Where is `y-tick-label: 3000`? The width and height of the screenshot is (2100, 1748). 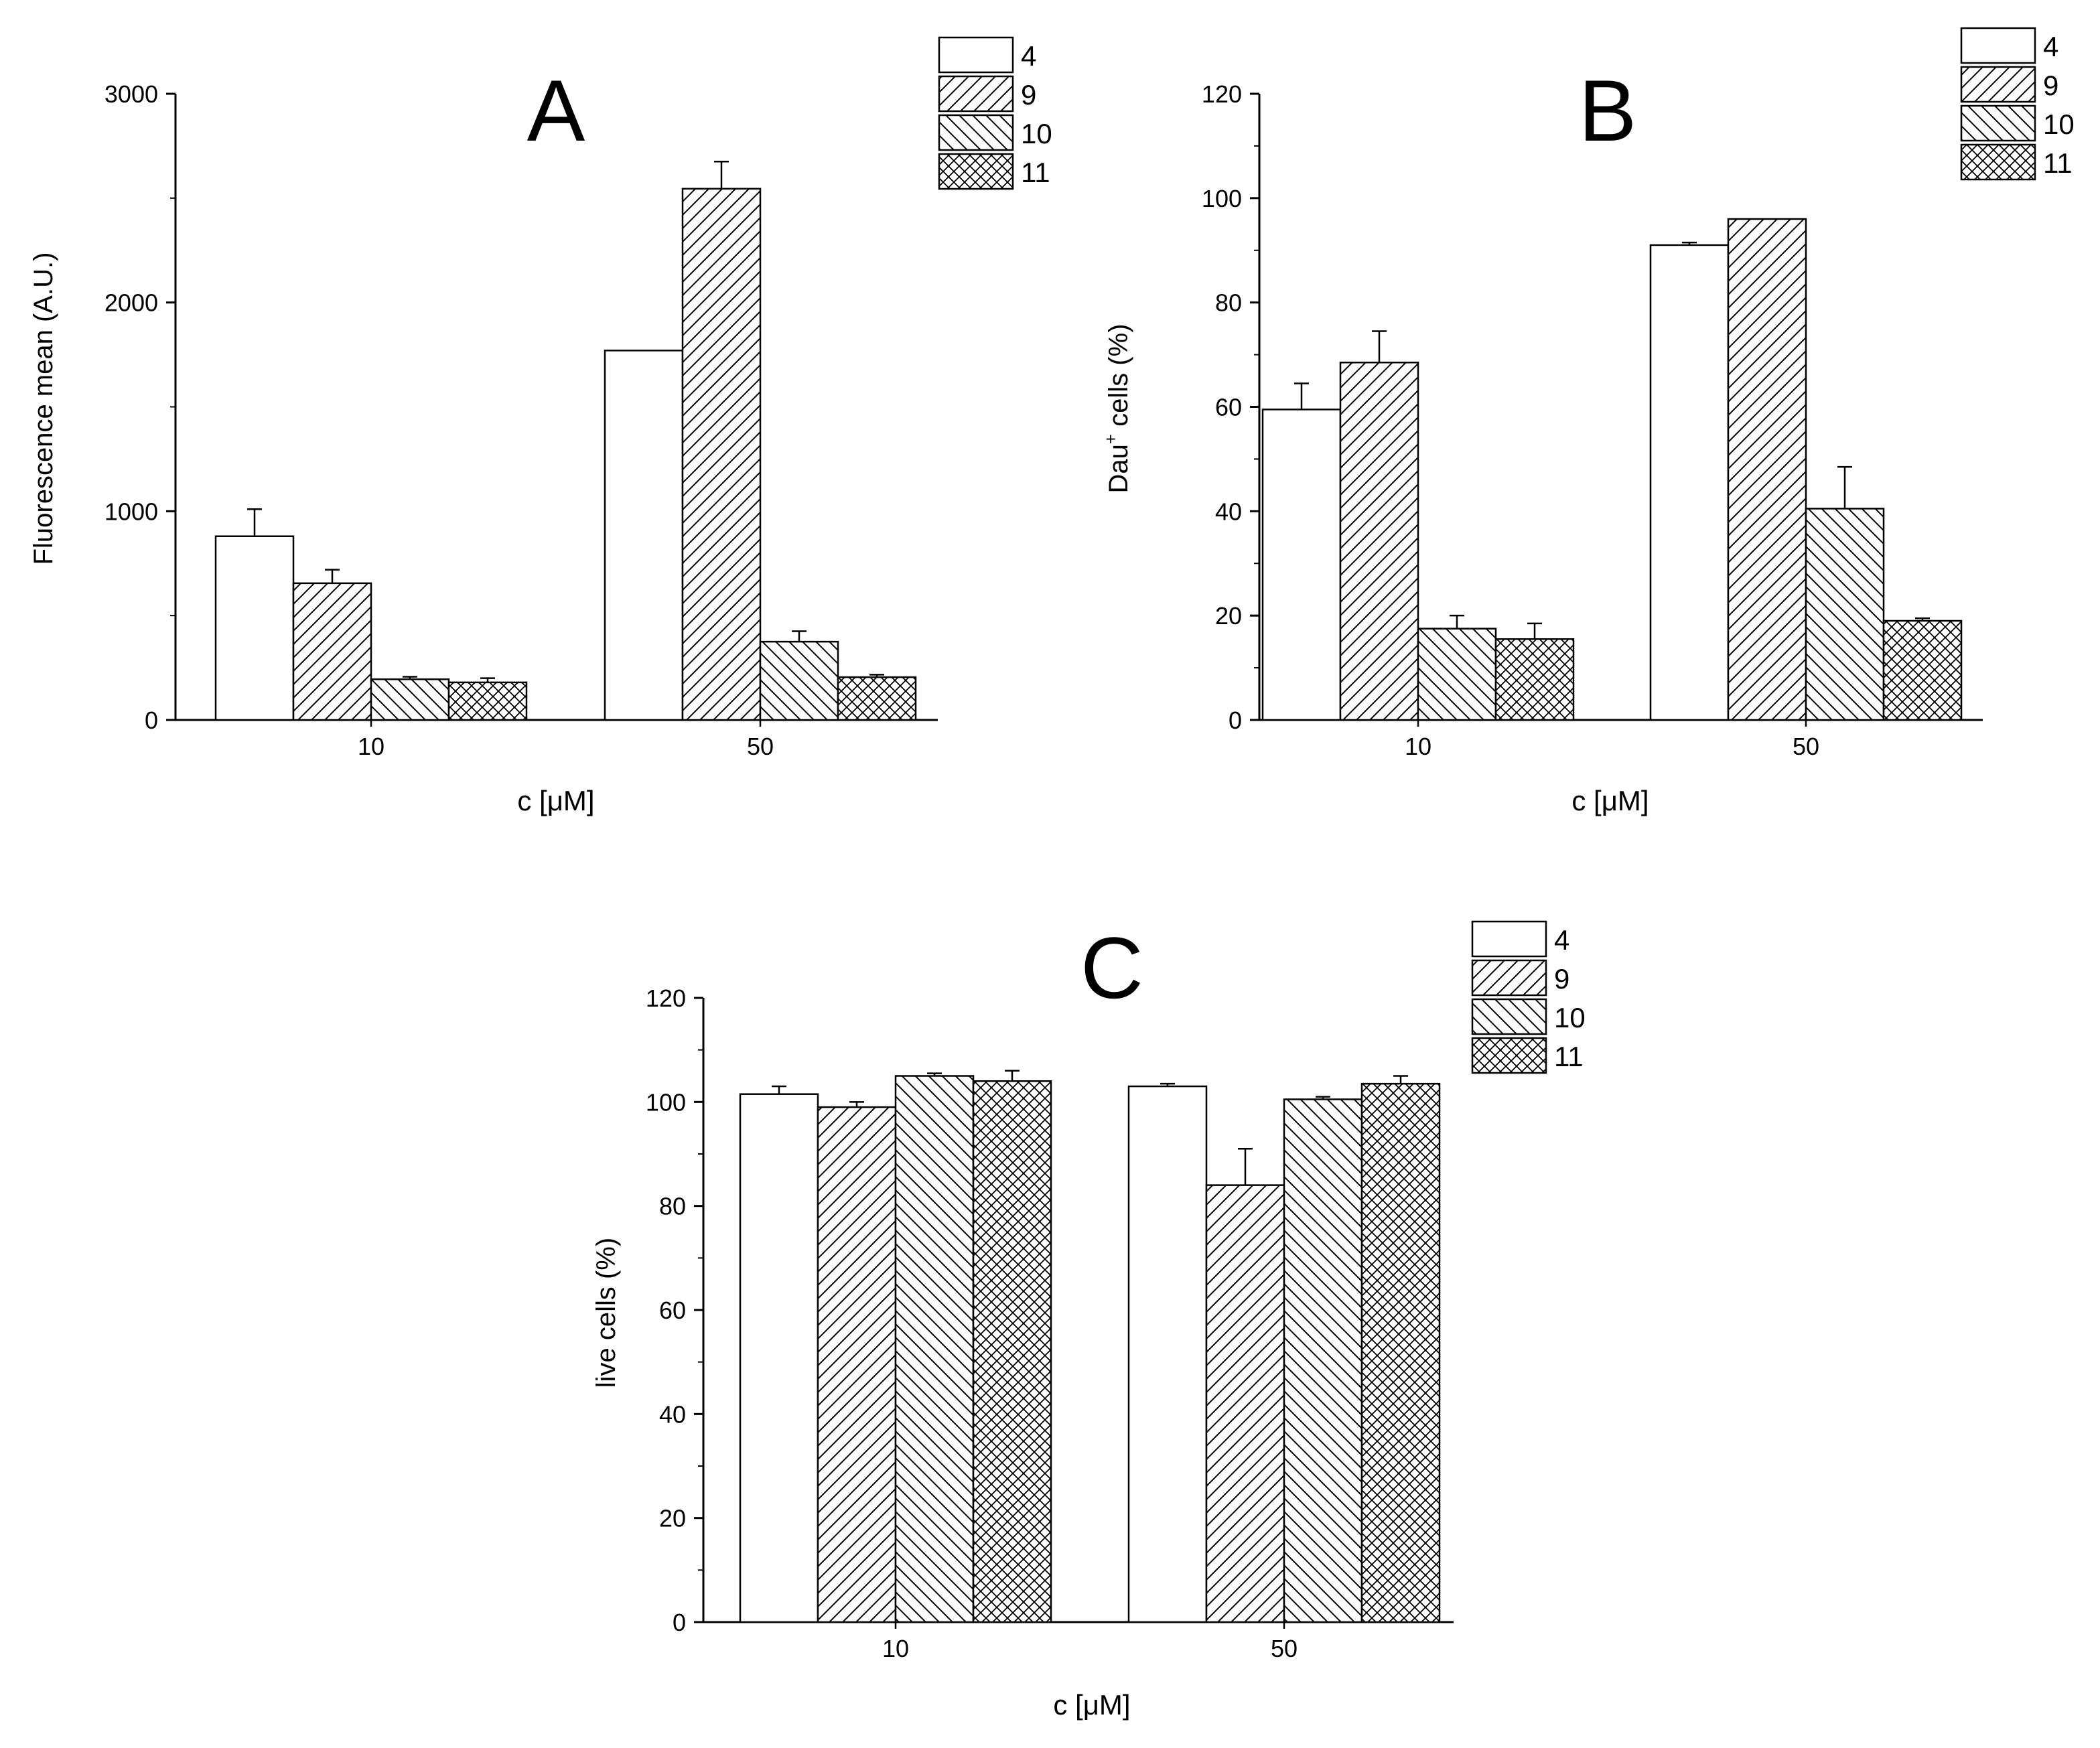 y-tick-label: 3000 is located at coordinates (131, 94).